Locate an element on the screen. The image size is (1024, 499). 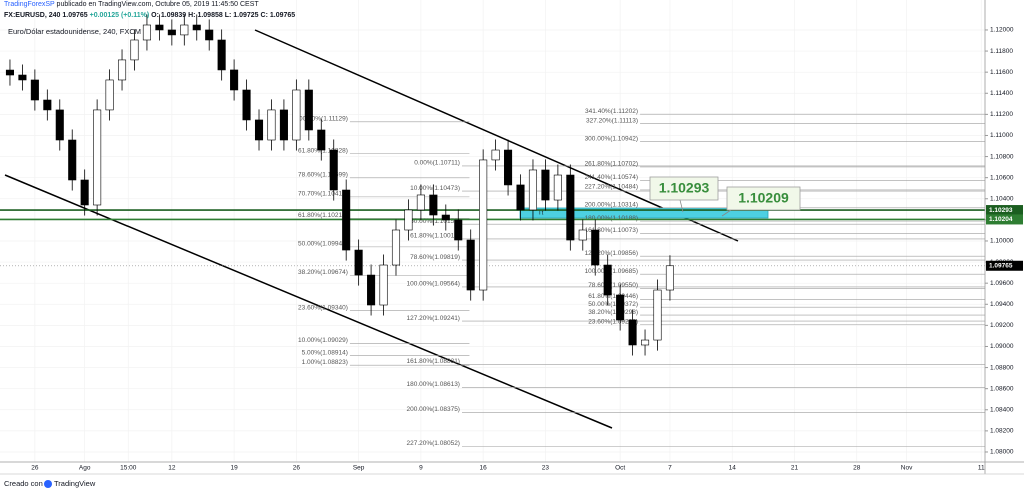
price-label-bg is located at coordinates (1004, 210).